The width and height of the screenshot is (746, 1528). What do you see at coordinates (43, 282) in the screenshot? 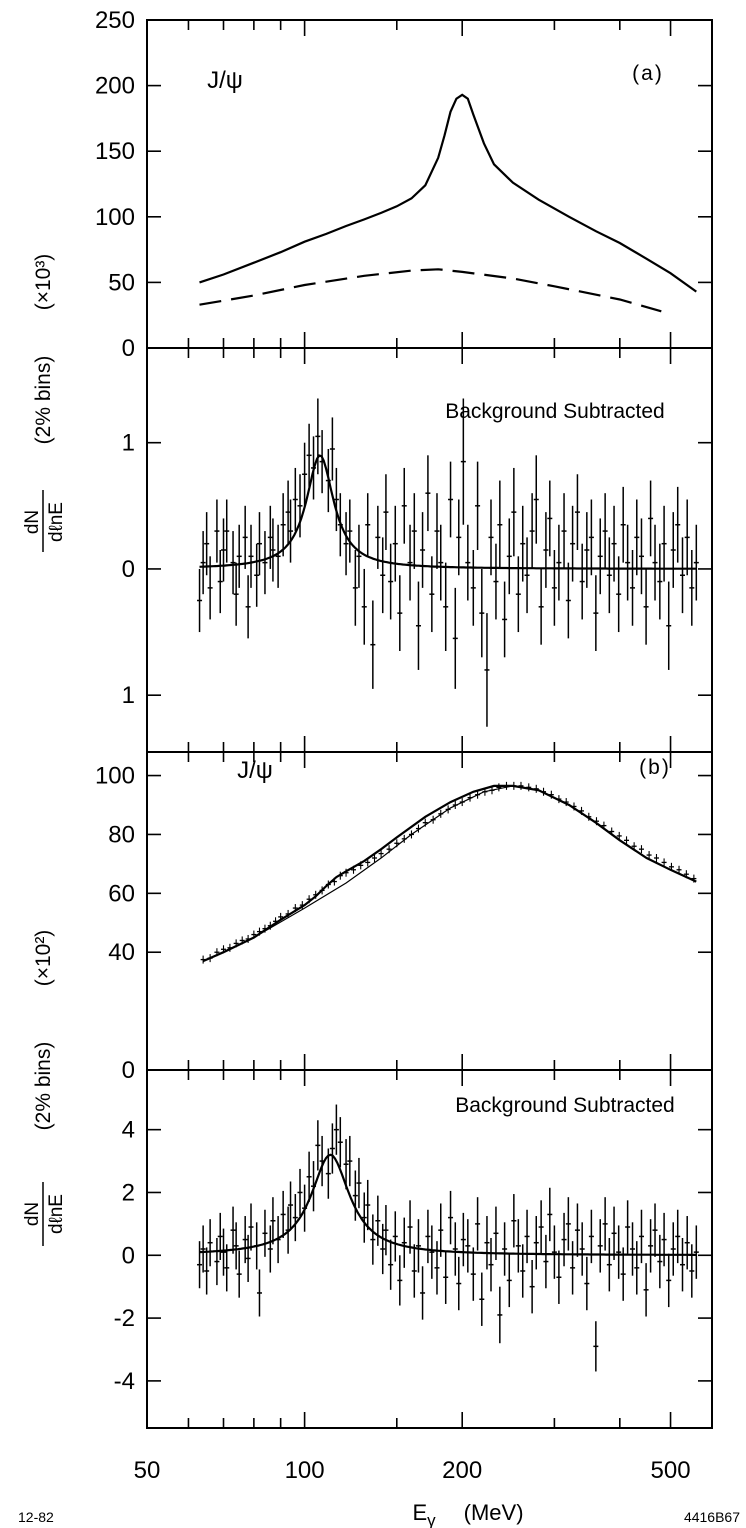
I see `y-axis-scale-a: (×10³)` at bounding box center [43, 282].